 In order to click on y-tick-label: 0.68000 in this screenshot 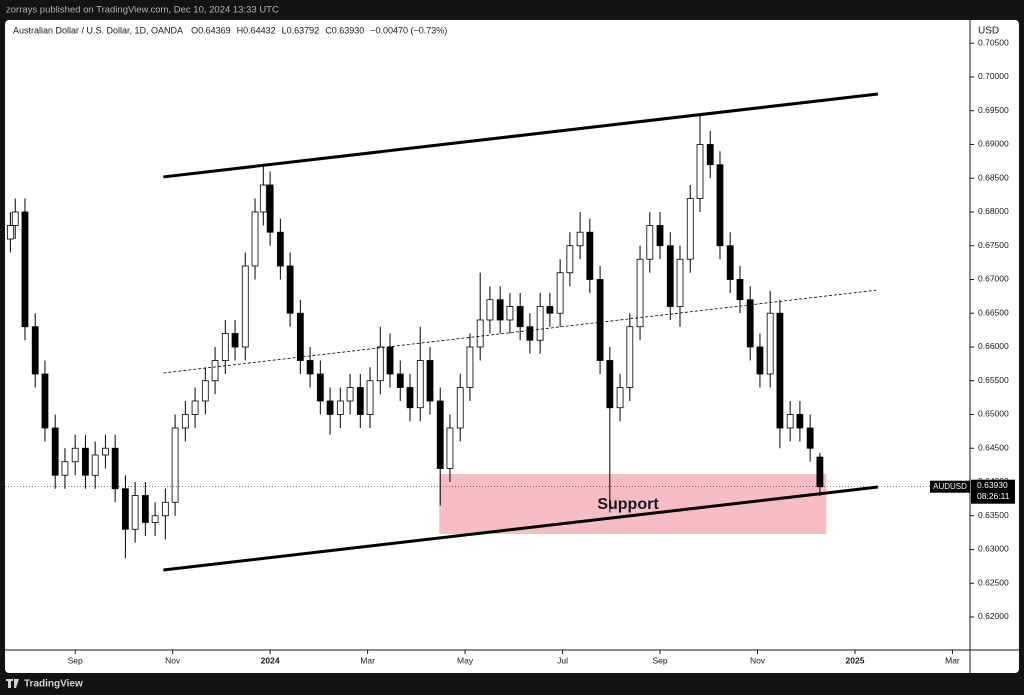, I will do `click(993, 211)`.